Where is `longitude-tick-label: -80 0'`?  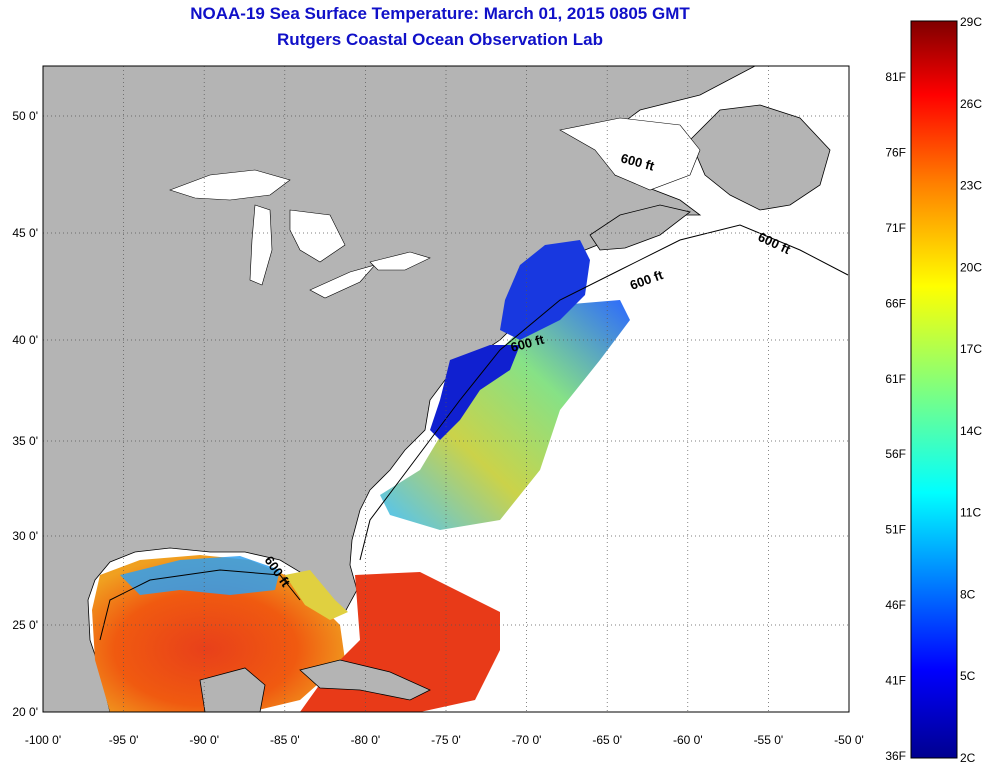
longitude-tick-label: -80 0' is located at coordinates (366, 740).